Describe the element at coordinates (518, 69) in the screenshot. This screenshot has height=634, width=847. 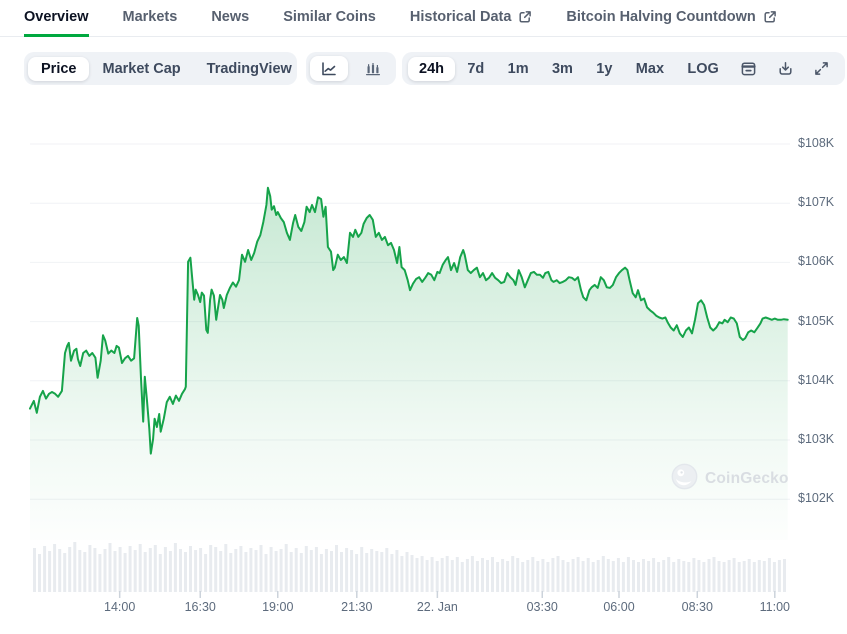
I see `range-1m-button: 1m` at that location.